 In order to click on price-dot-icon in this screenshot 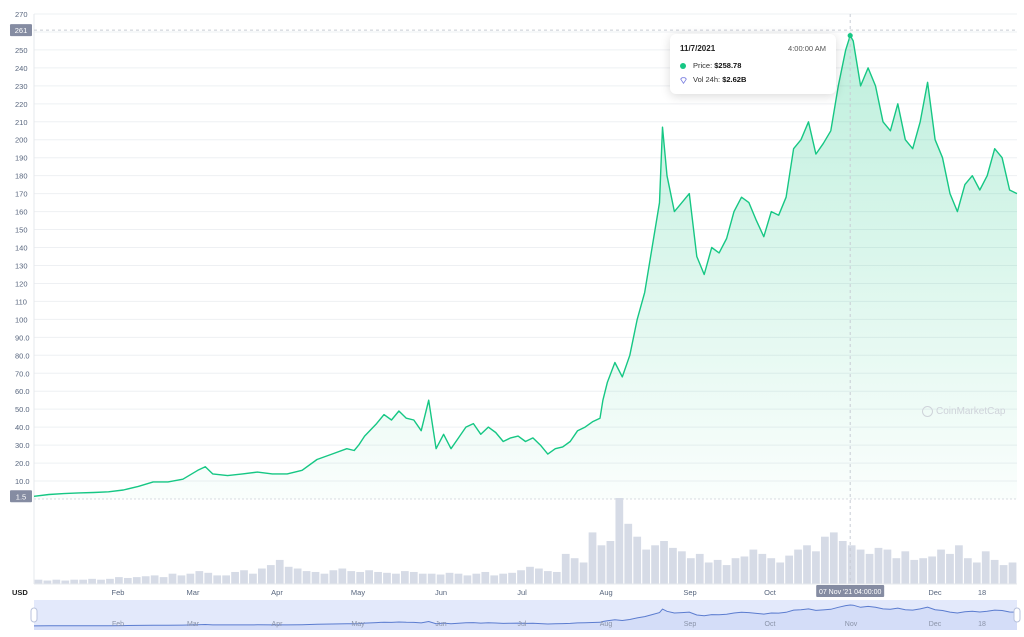, I will do `click(683, 66)`.